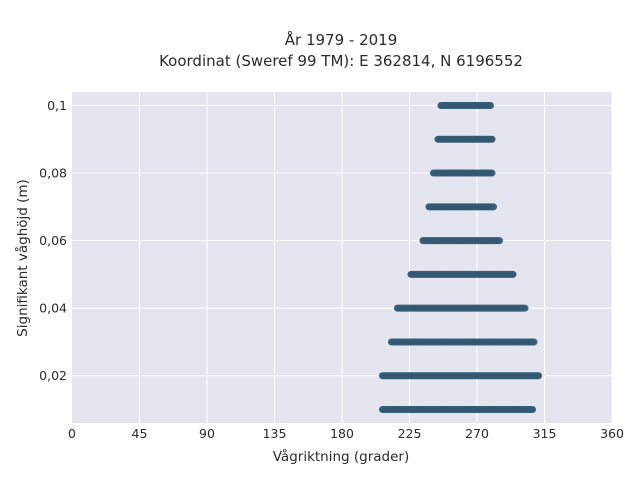  I want to click on y-tick-label: 0,08, so click(53, 173).